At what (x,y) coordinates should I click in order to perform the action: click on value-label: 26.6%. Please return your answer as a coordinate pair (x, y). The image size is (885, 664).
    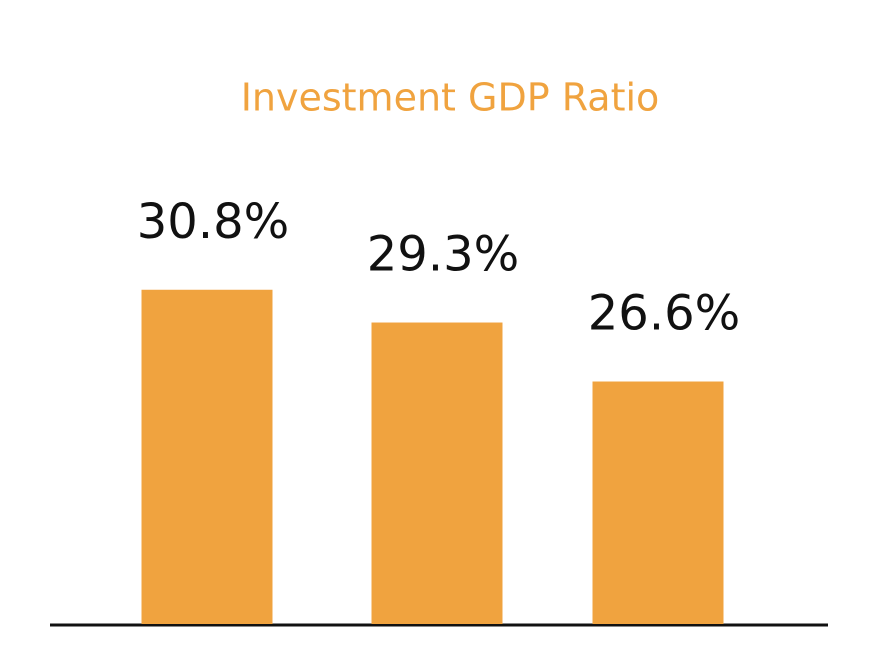
    Looking at the image, I should click on (664, 314).